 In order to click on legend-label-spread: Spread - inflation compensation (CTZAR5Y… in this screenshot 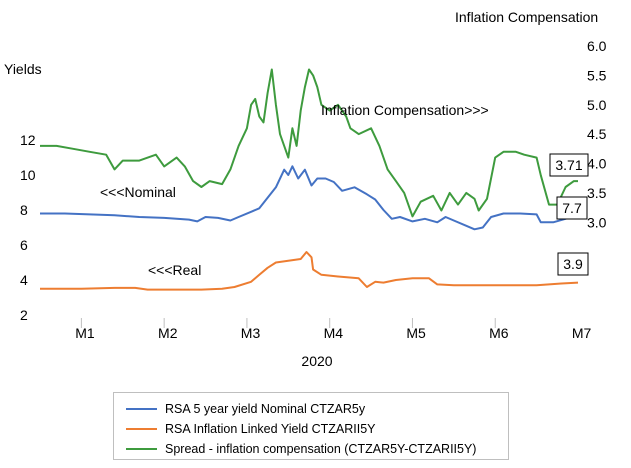, I will do `click(321, 449)`.